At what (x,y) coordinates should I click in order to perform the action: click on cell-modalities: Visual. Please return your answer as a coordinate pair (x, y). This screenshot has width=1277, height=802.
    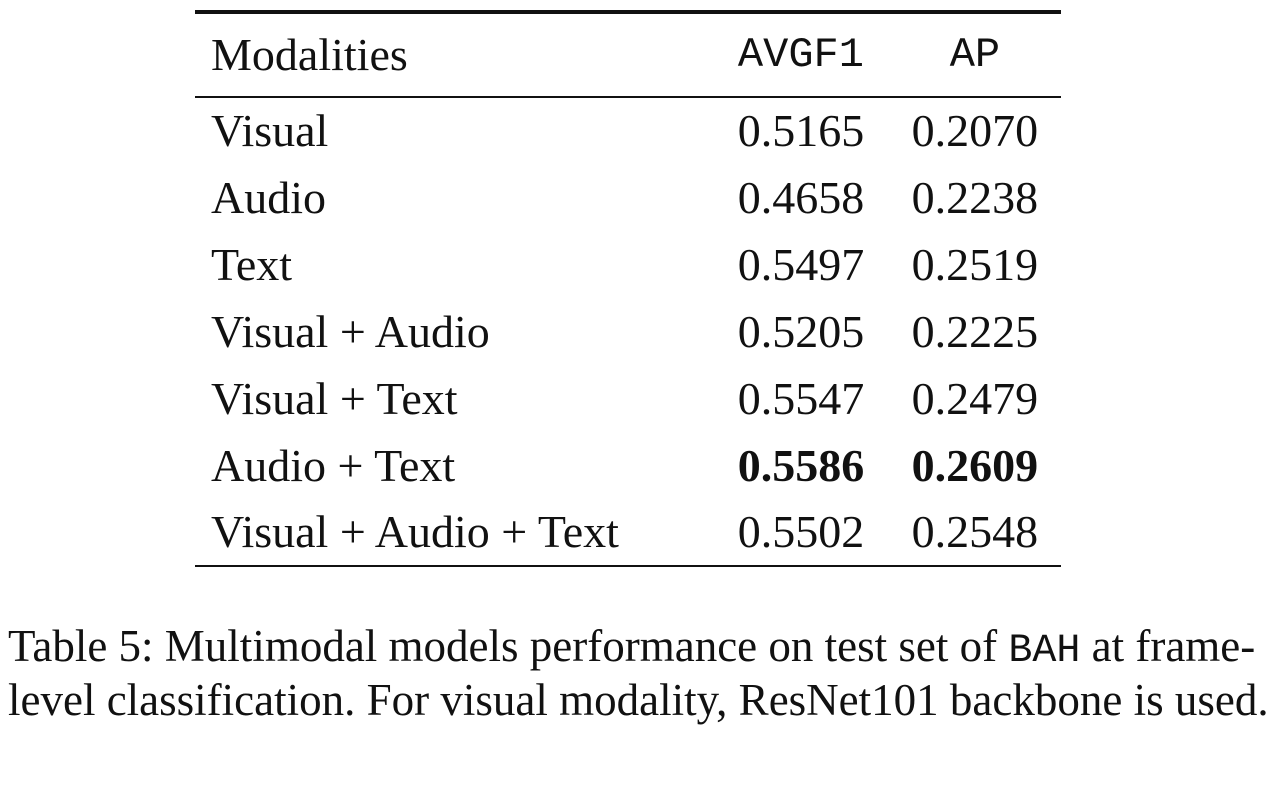
    Looking at the image, I should click on (270, 130).